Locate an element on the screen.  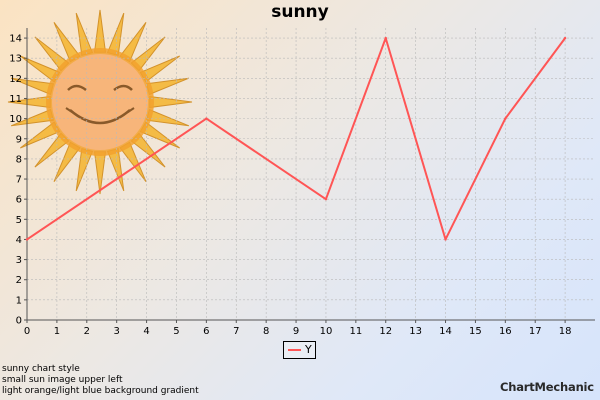
y-tick-label: 7 is located at coordinates (19, 180).